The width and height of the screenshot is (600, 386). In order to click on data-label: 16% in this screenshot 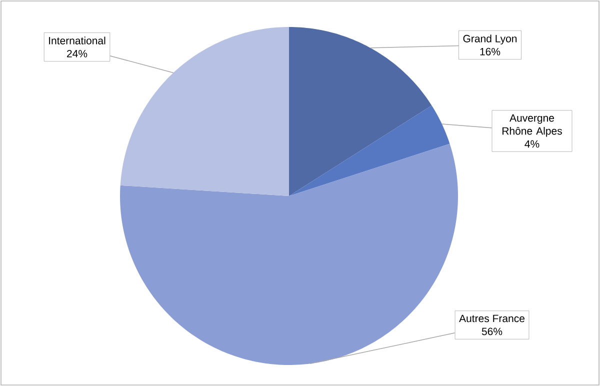, I will do `click(490, 52)`.